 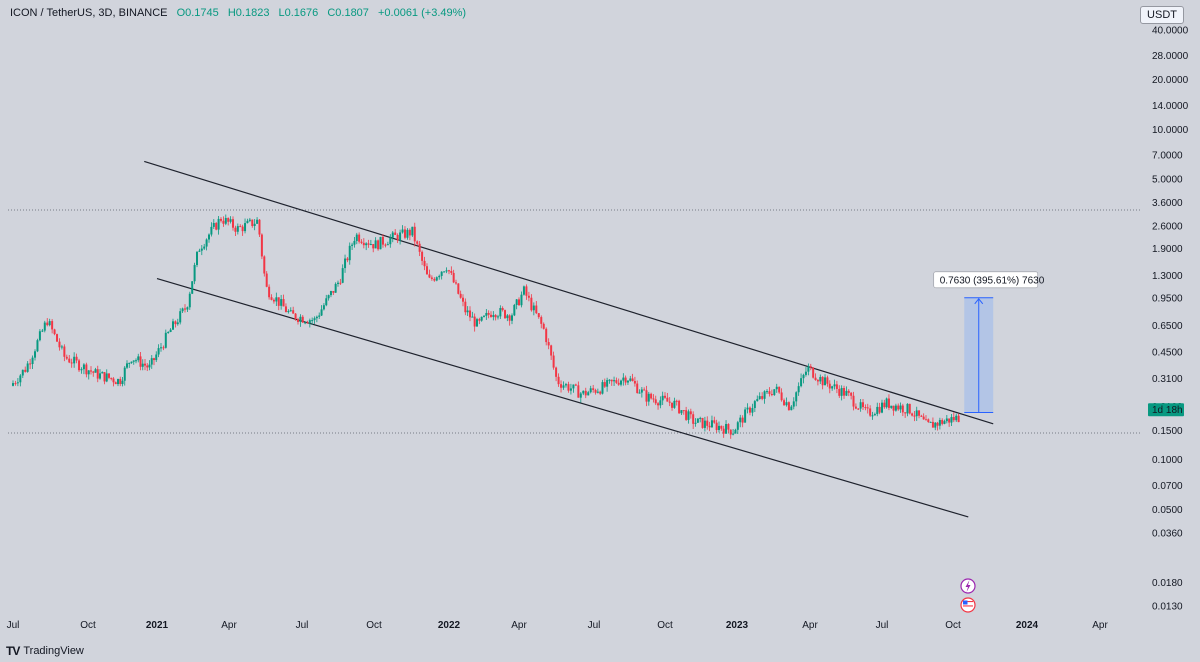 I want to click on price-tick-label: 5.0000, so click(x=1167, y=180).